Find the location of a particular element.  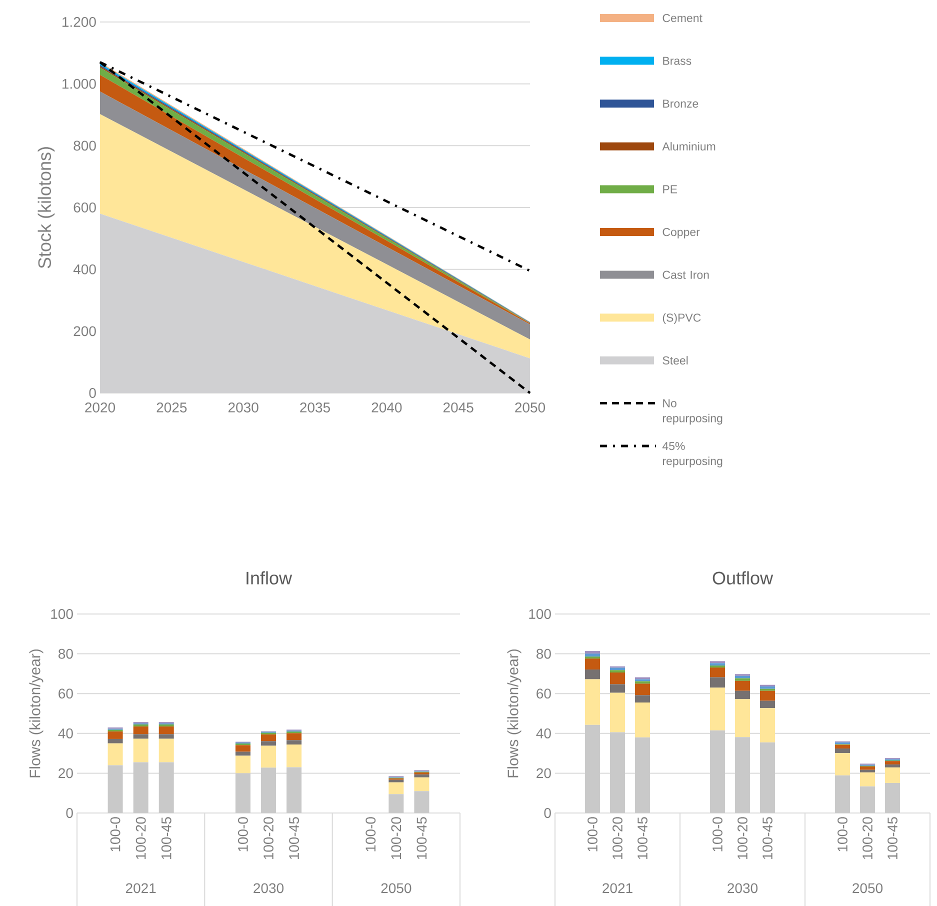

legend-label: Bronze is located at coordinates (680, 104).